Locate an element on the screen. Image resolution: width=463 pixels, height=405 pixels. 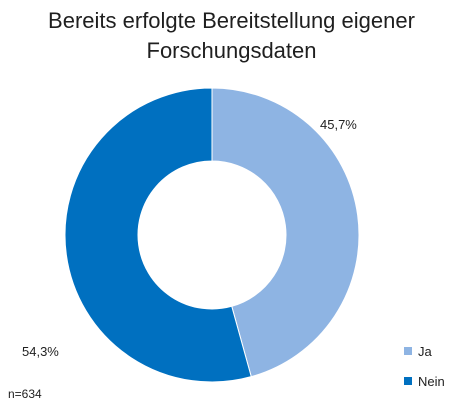
sample-size-note: n=634 is located at coordinates (25, 394).